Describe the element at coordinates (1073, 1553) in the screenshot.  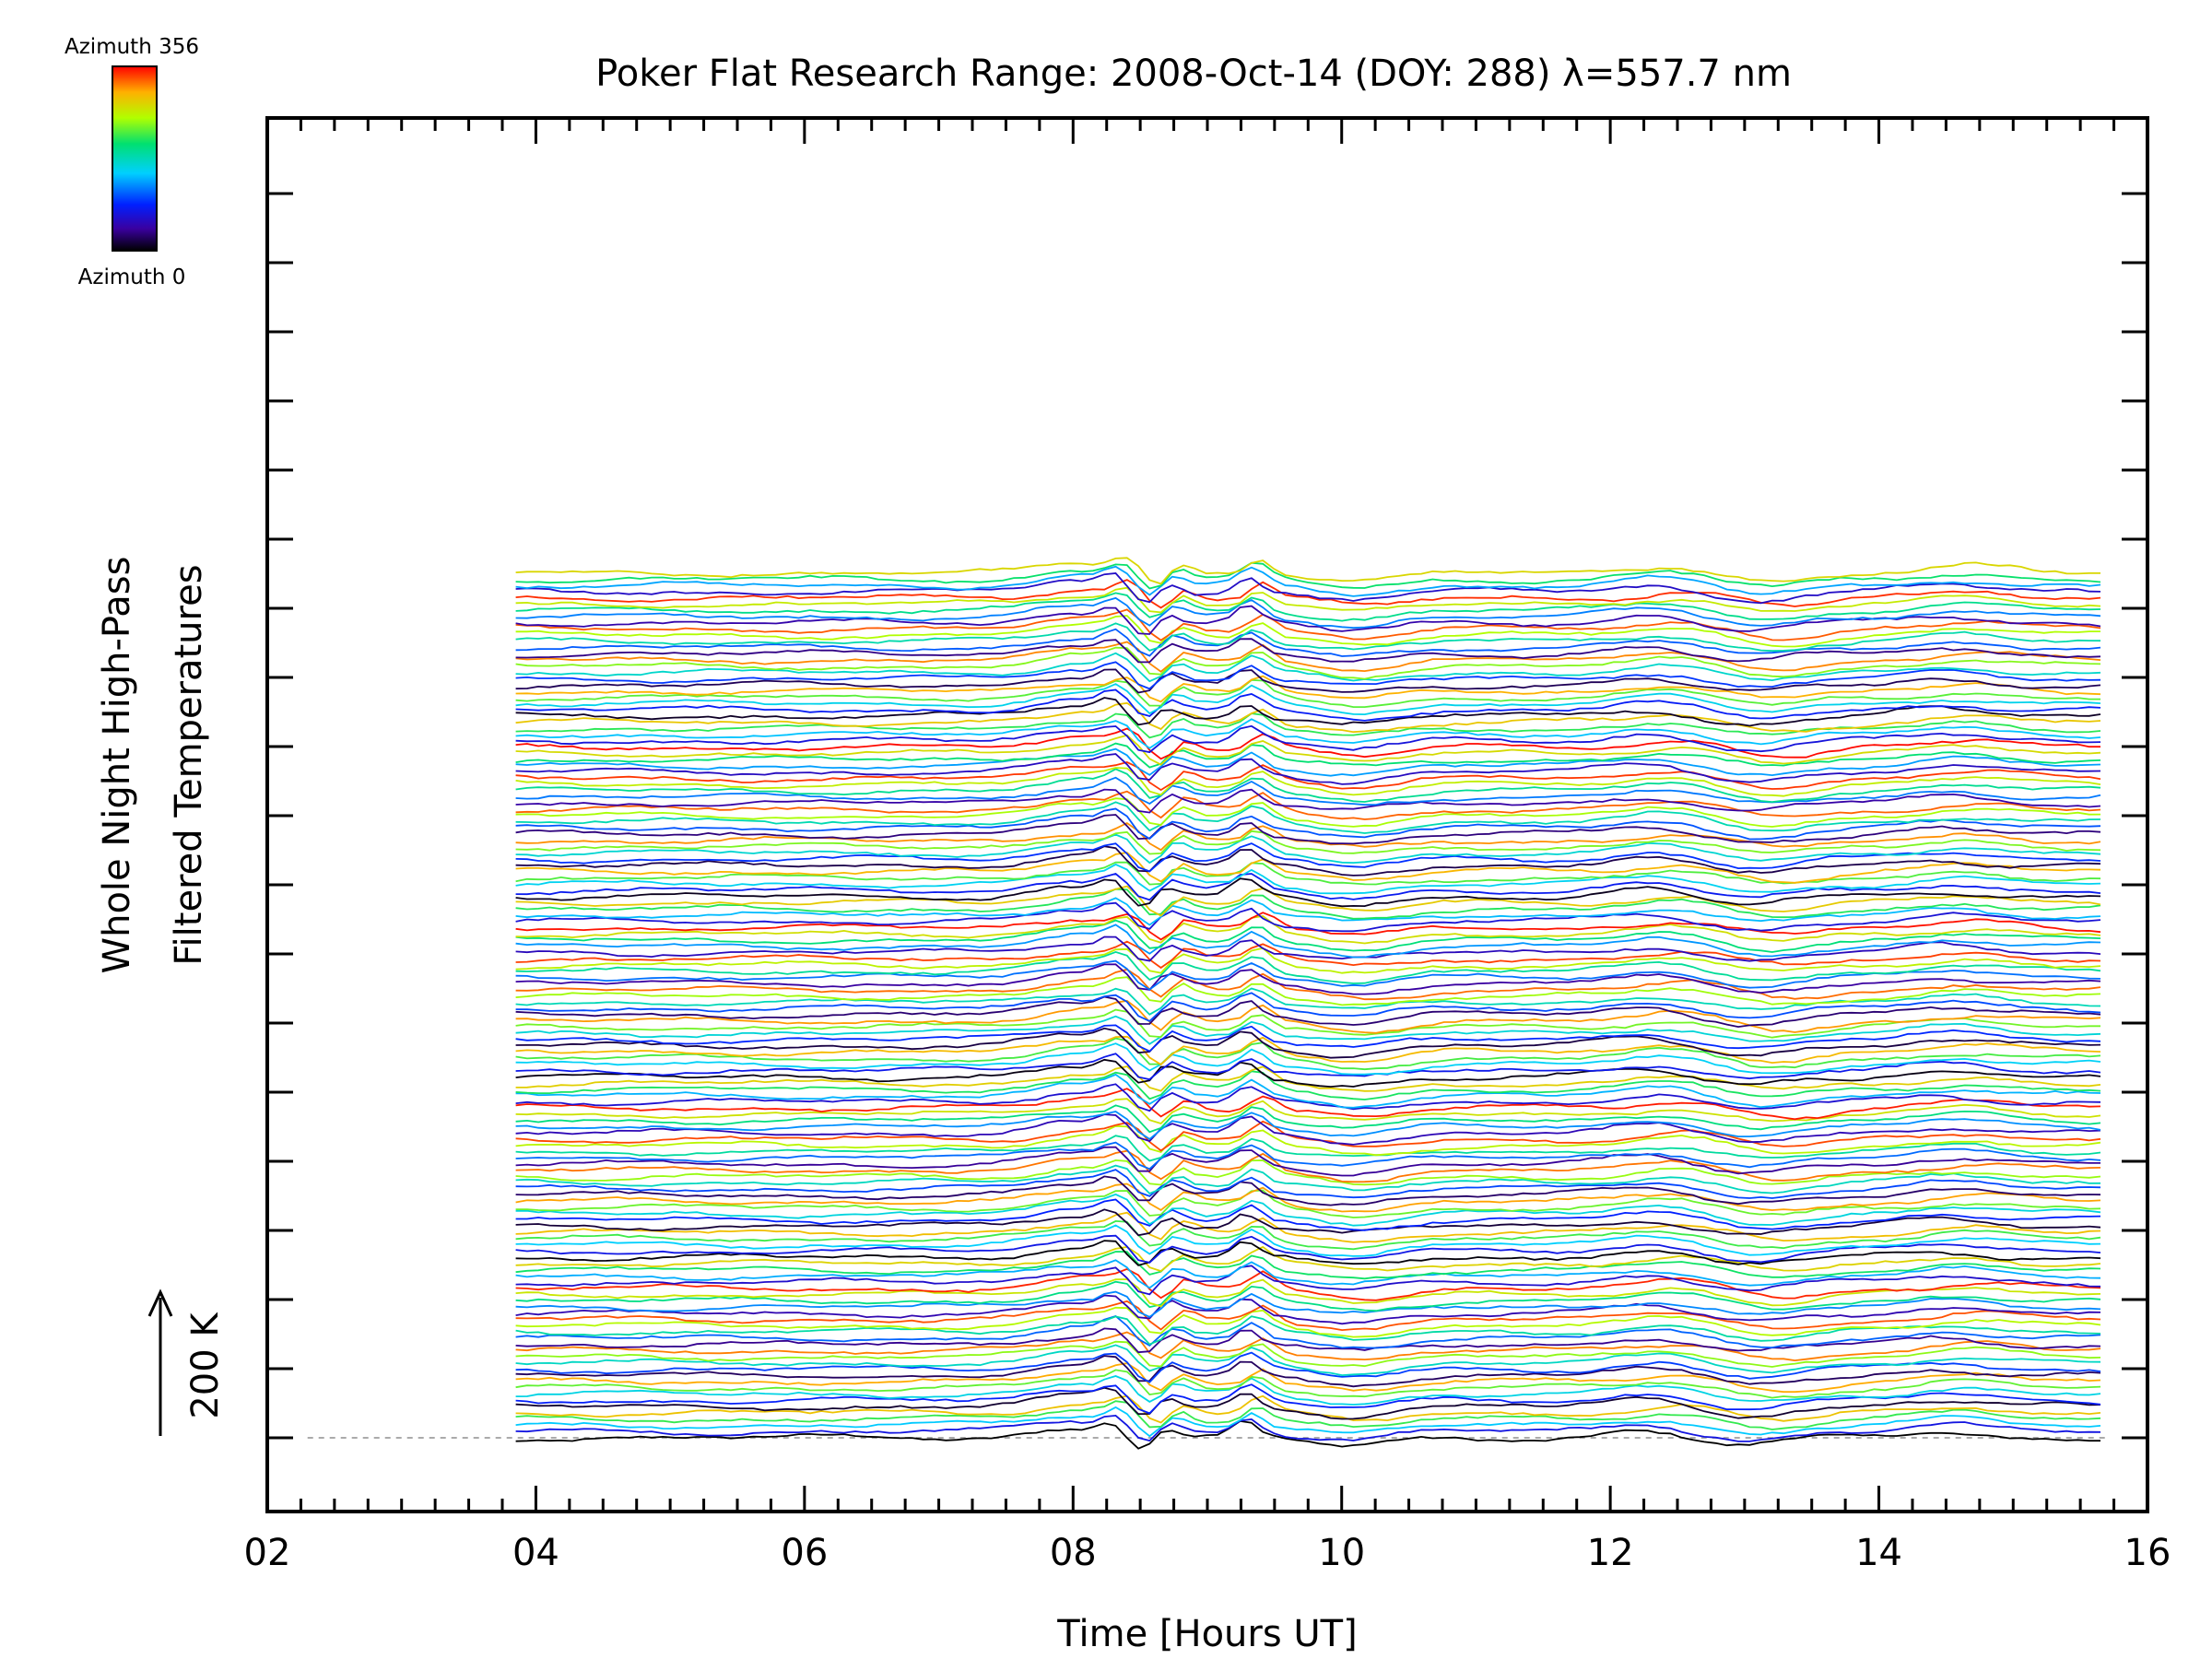
I see `x-tick-label: 08` at that location.